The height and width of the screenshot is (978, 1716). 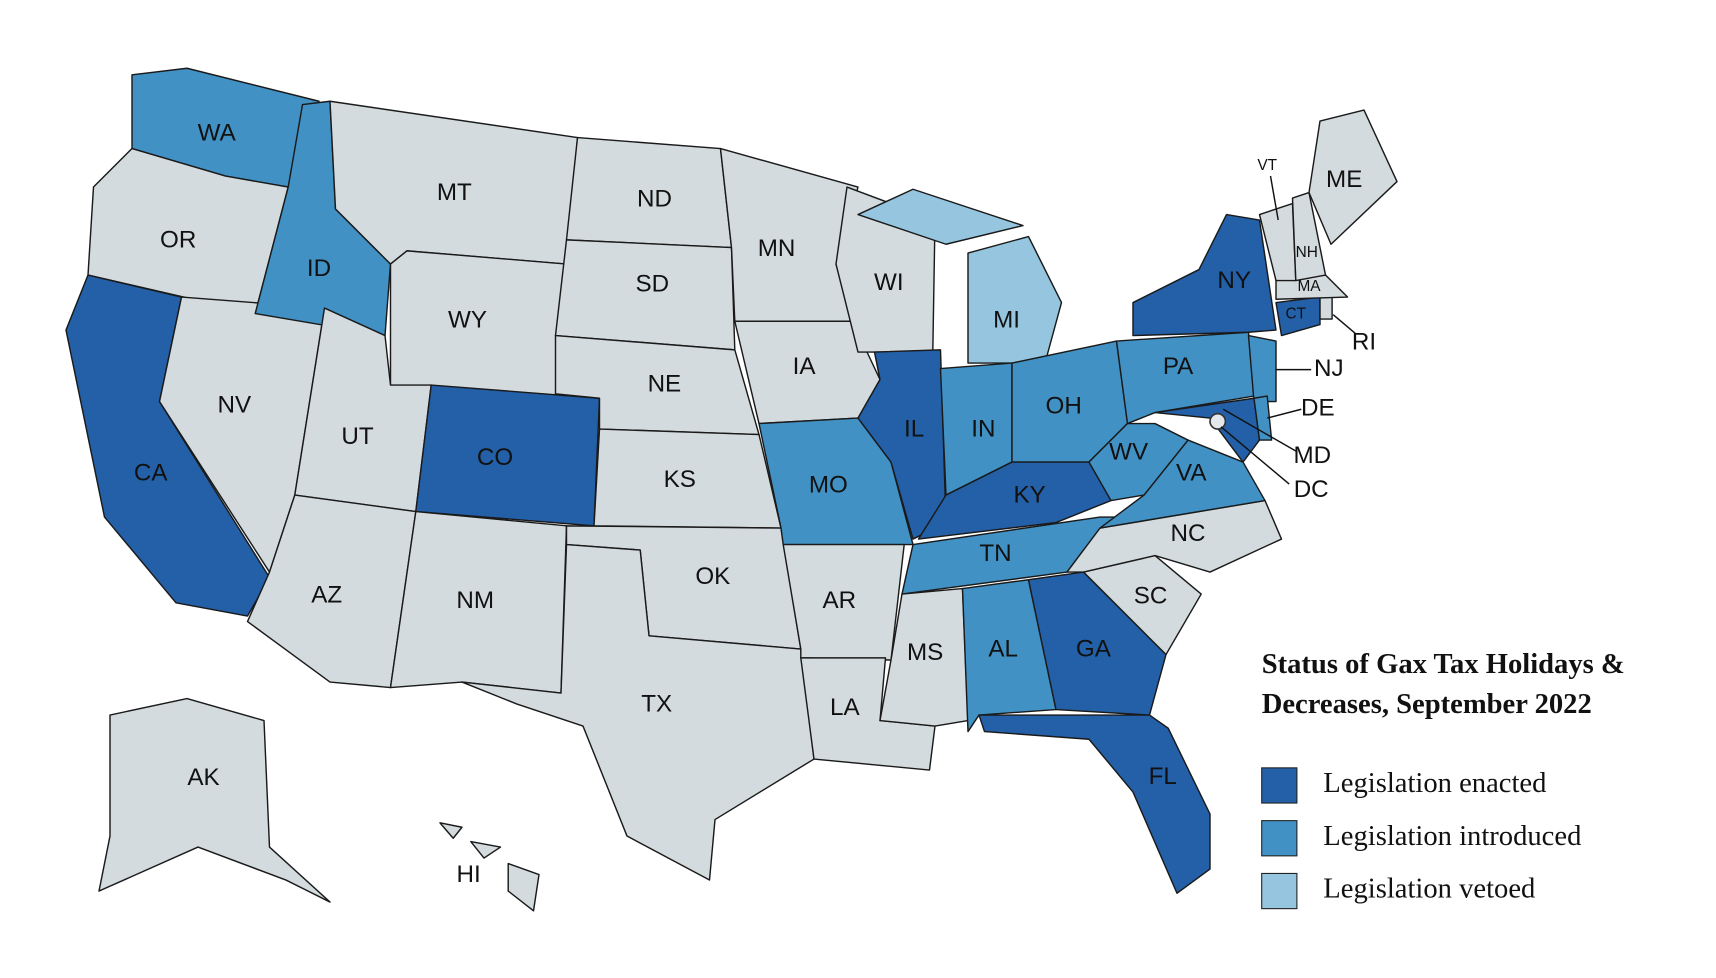 I want to click on state-label: AR, so click(x=839, y=600).